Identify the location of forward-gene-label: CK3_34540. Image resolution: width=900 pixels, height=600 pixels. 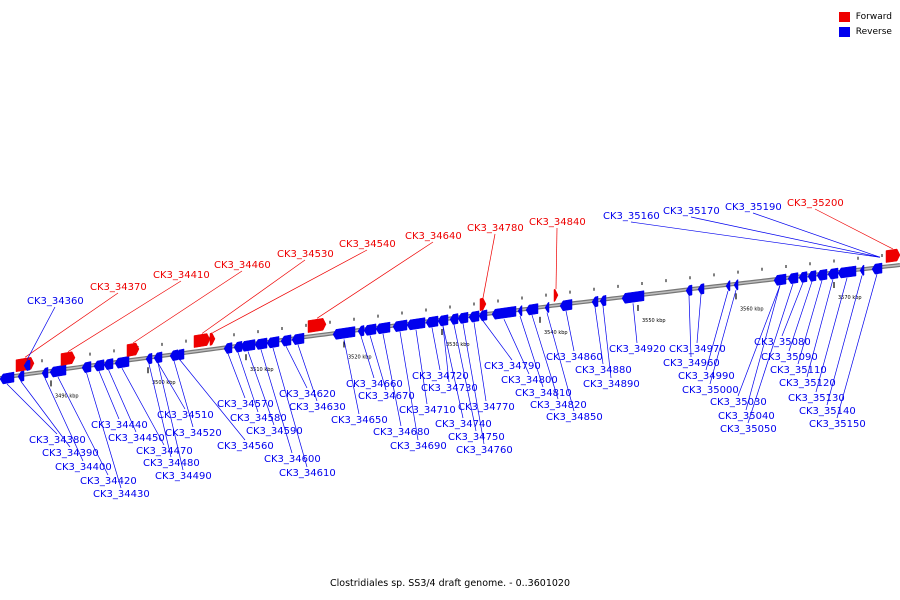
(367, 244).